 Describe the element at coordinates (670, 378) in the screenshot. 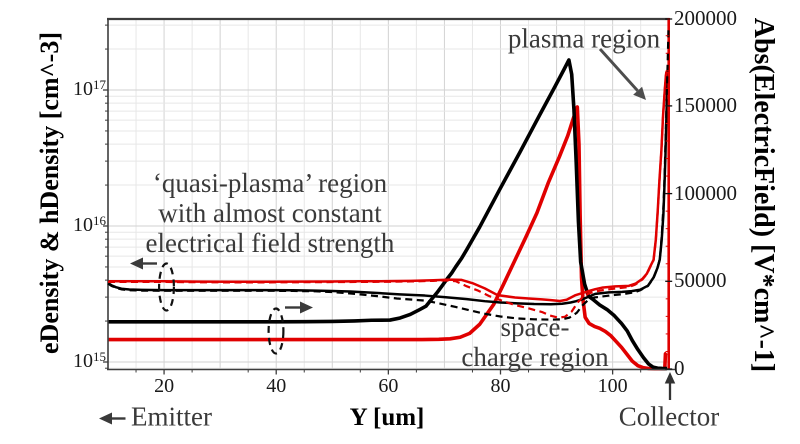

I see `collector-arrow-head` at that location.